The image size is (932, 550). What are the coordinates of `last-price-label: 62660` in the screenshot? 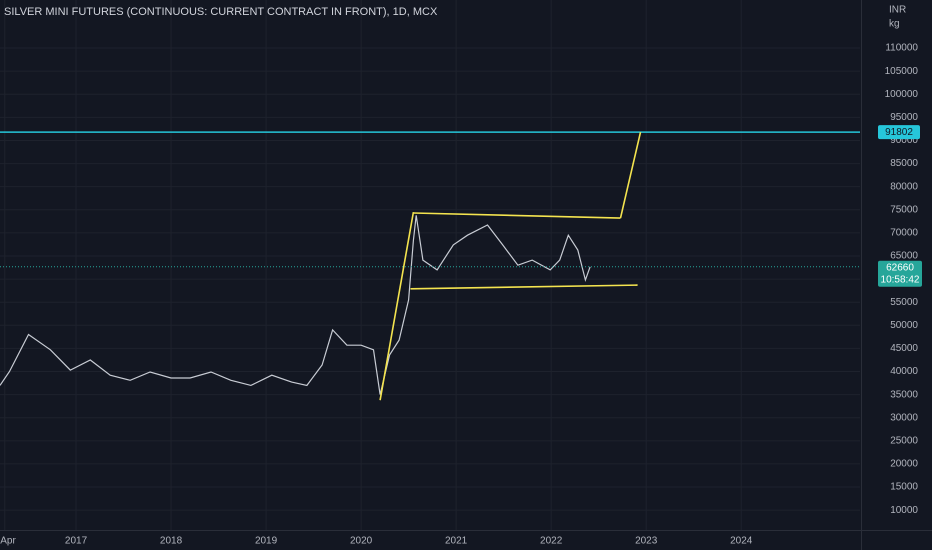 It's located at (900, 267).